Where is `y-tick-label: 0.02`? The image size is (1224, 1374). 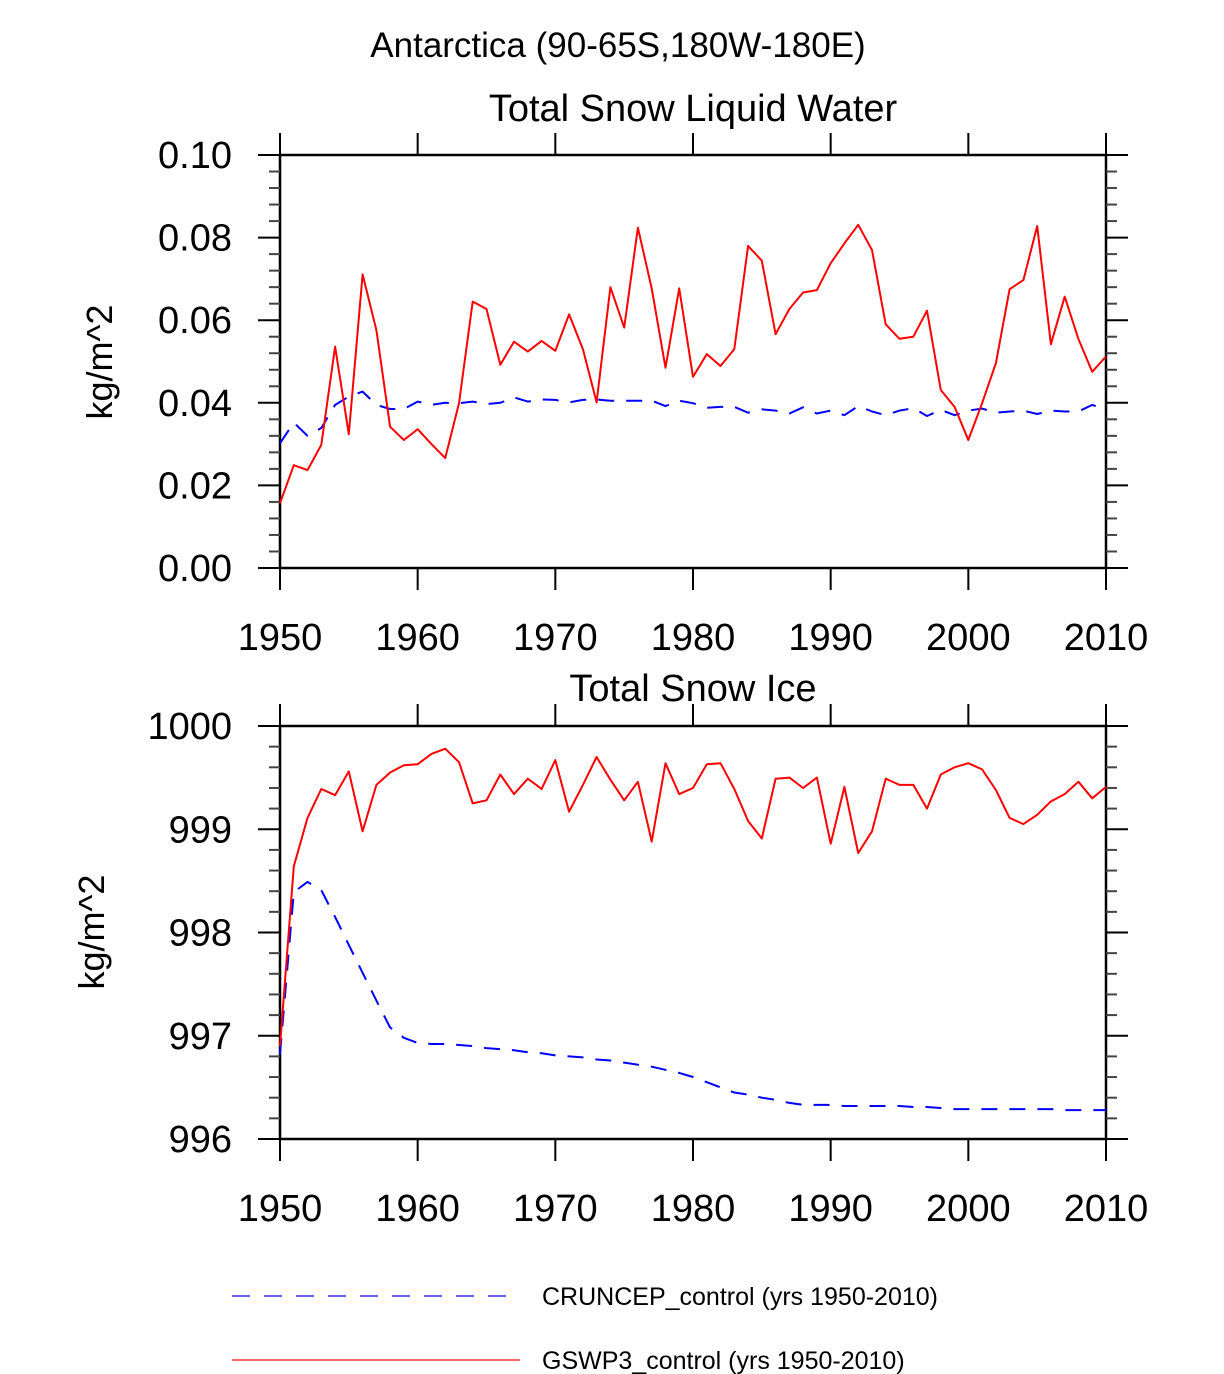
y-tick-label: 0.02 is located at coordinates (195, 486).